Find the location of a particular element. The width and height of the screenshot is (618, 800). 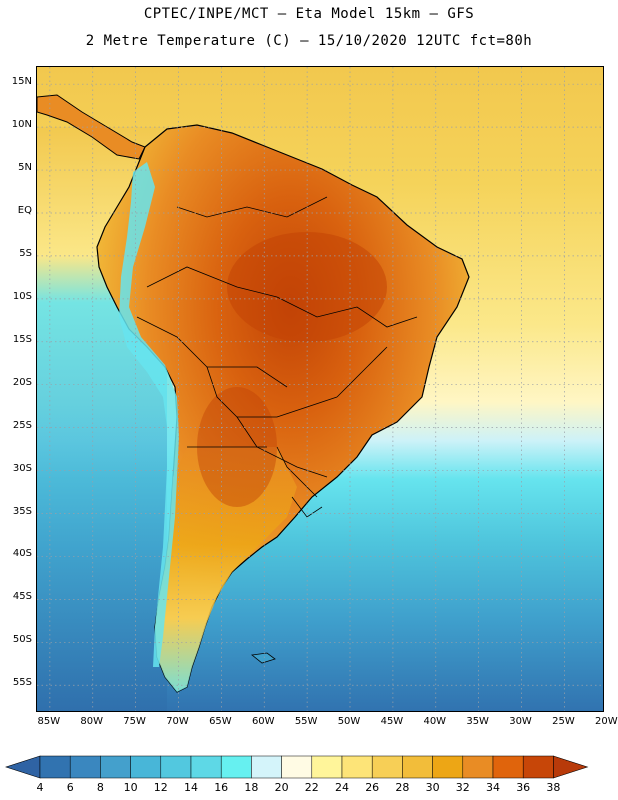

colorbar-label: 8 is located at coordinates (100, 787).